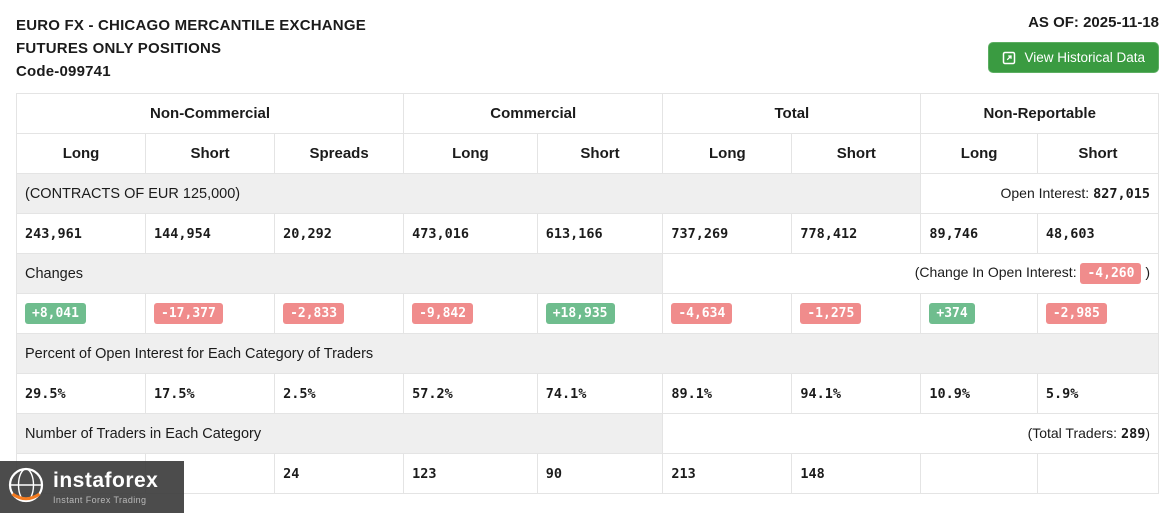 This screenshot has height=513, width=1175. I want to click on change-cell: +374, so click(979, 313).